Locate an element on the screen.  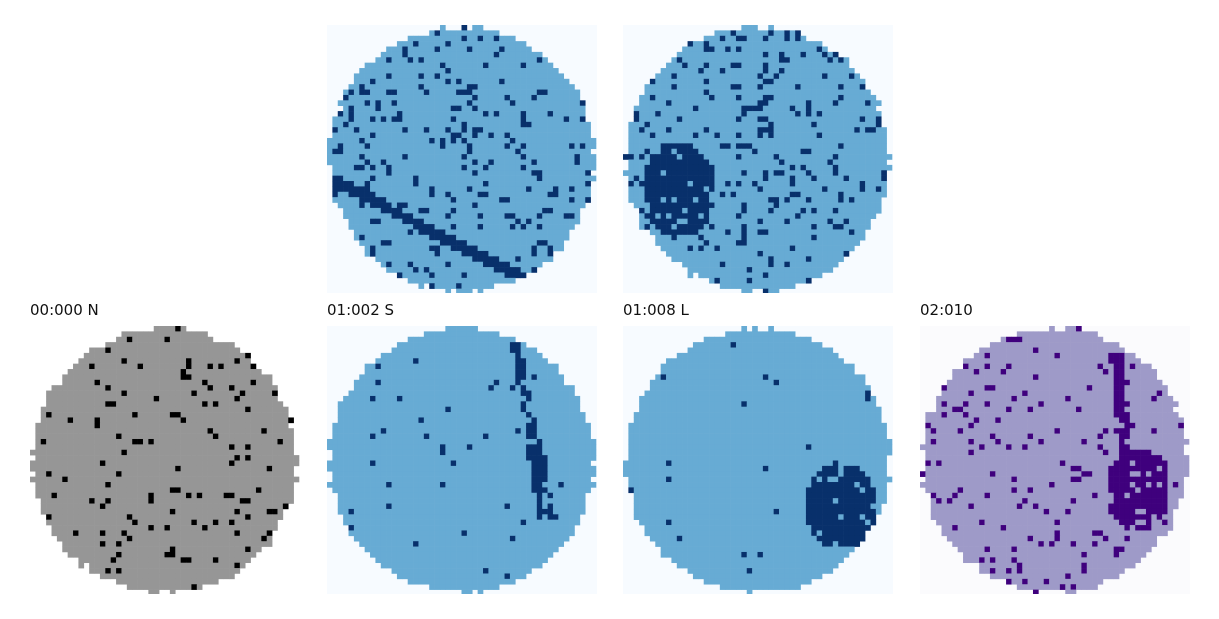
panel-label: 02:010 is located at coordinates (946, 310).